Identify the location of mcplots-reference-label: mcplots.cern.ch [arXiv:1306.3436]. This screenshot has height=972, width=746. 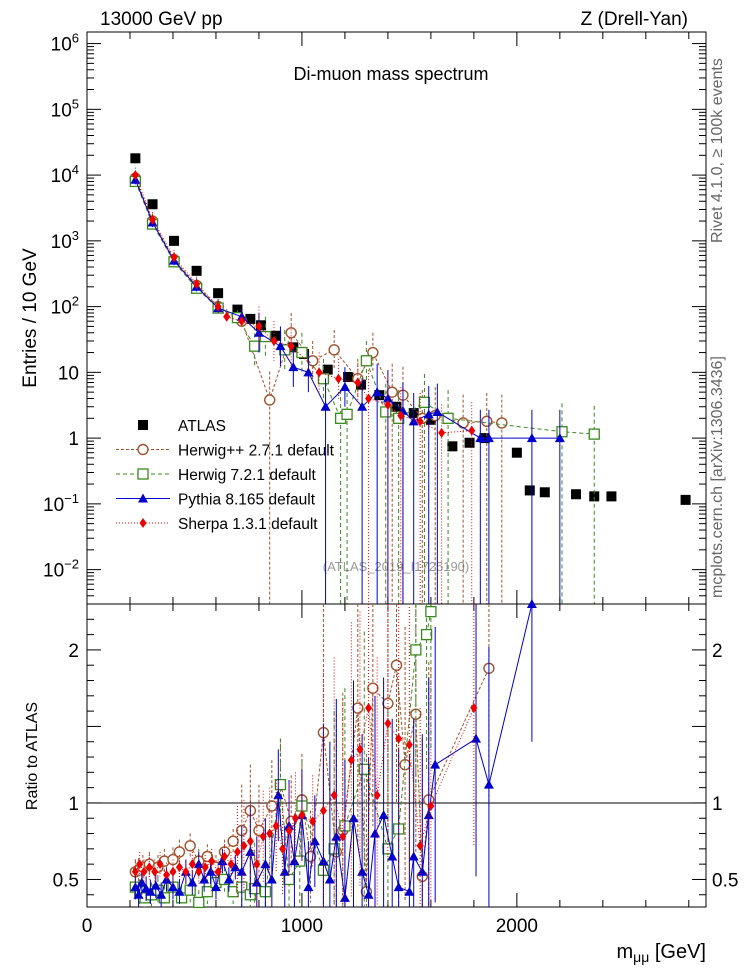
(717, 477).